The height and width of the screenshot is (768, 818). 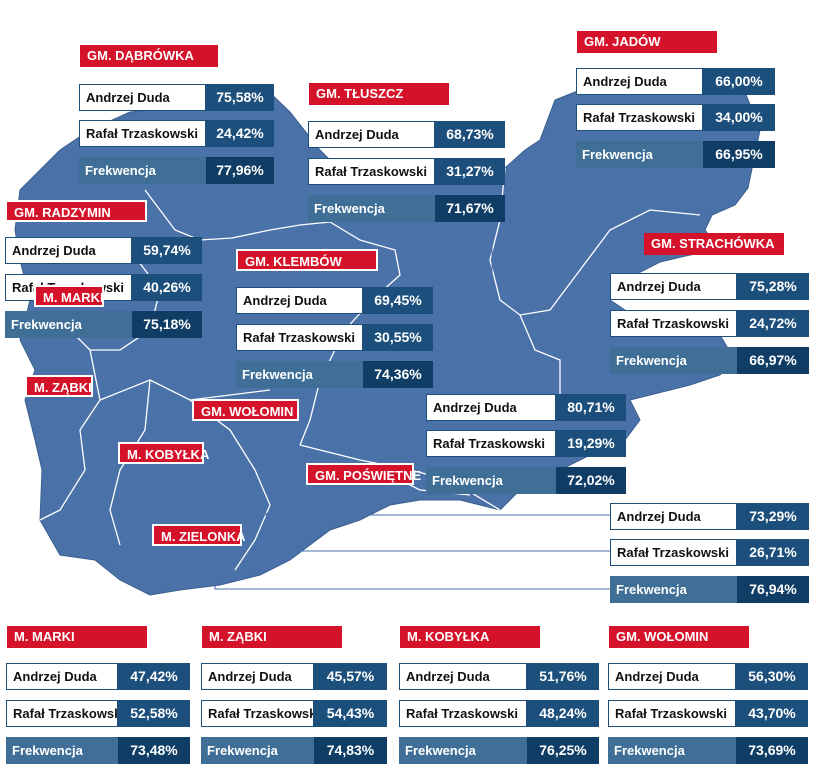 What do you see at coordinates (679, 637) in the screenshot?
I see `bottom-label-wolomin: GM. WOŁOMIN` at bounding box center [679, 637].